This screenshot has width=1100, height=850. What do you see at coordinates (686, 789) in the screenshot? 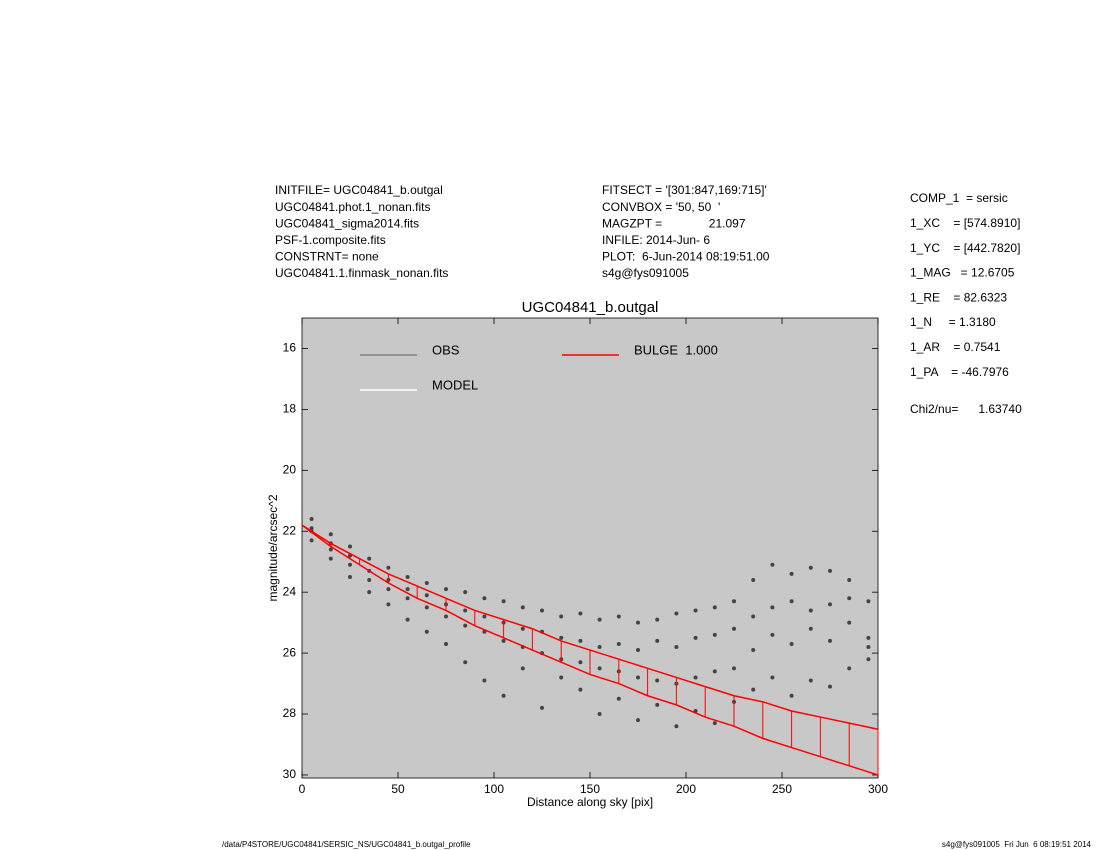
I see `x-tick-label: 200` at bounding box center [686, 789].